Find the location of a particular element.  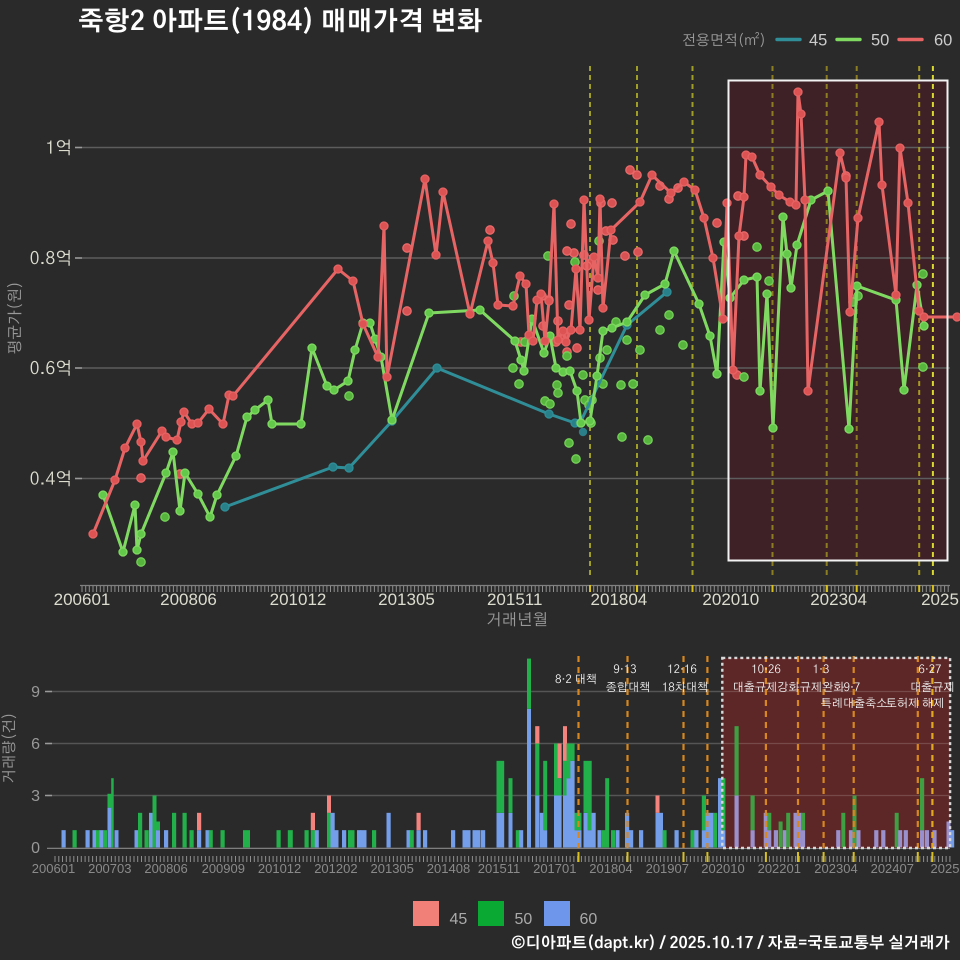

svg-text: 202510 is located at coordinates (945, 868).